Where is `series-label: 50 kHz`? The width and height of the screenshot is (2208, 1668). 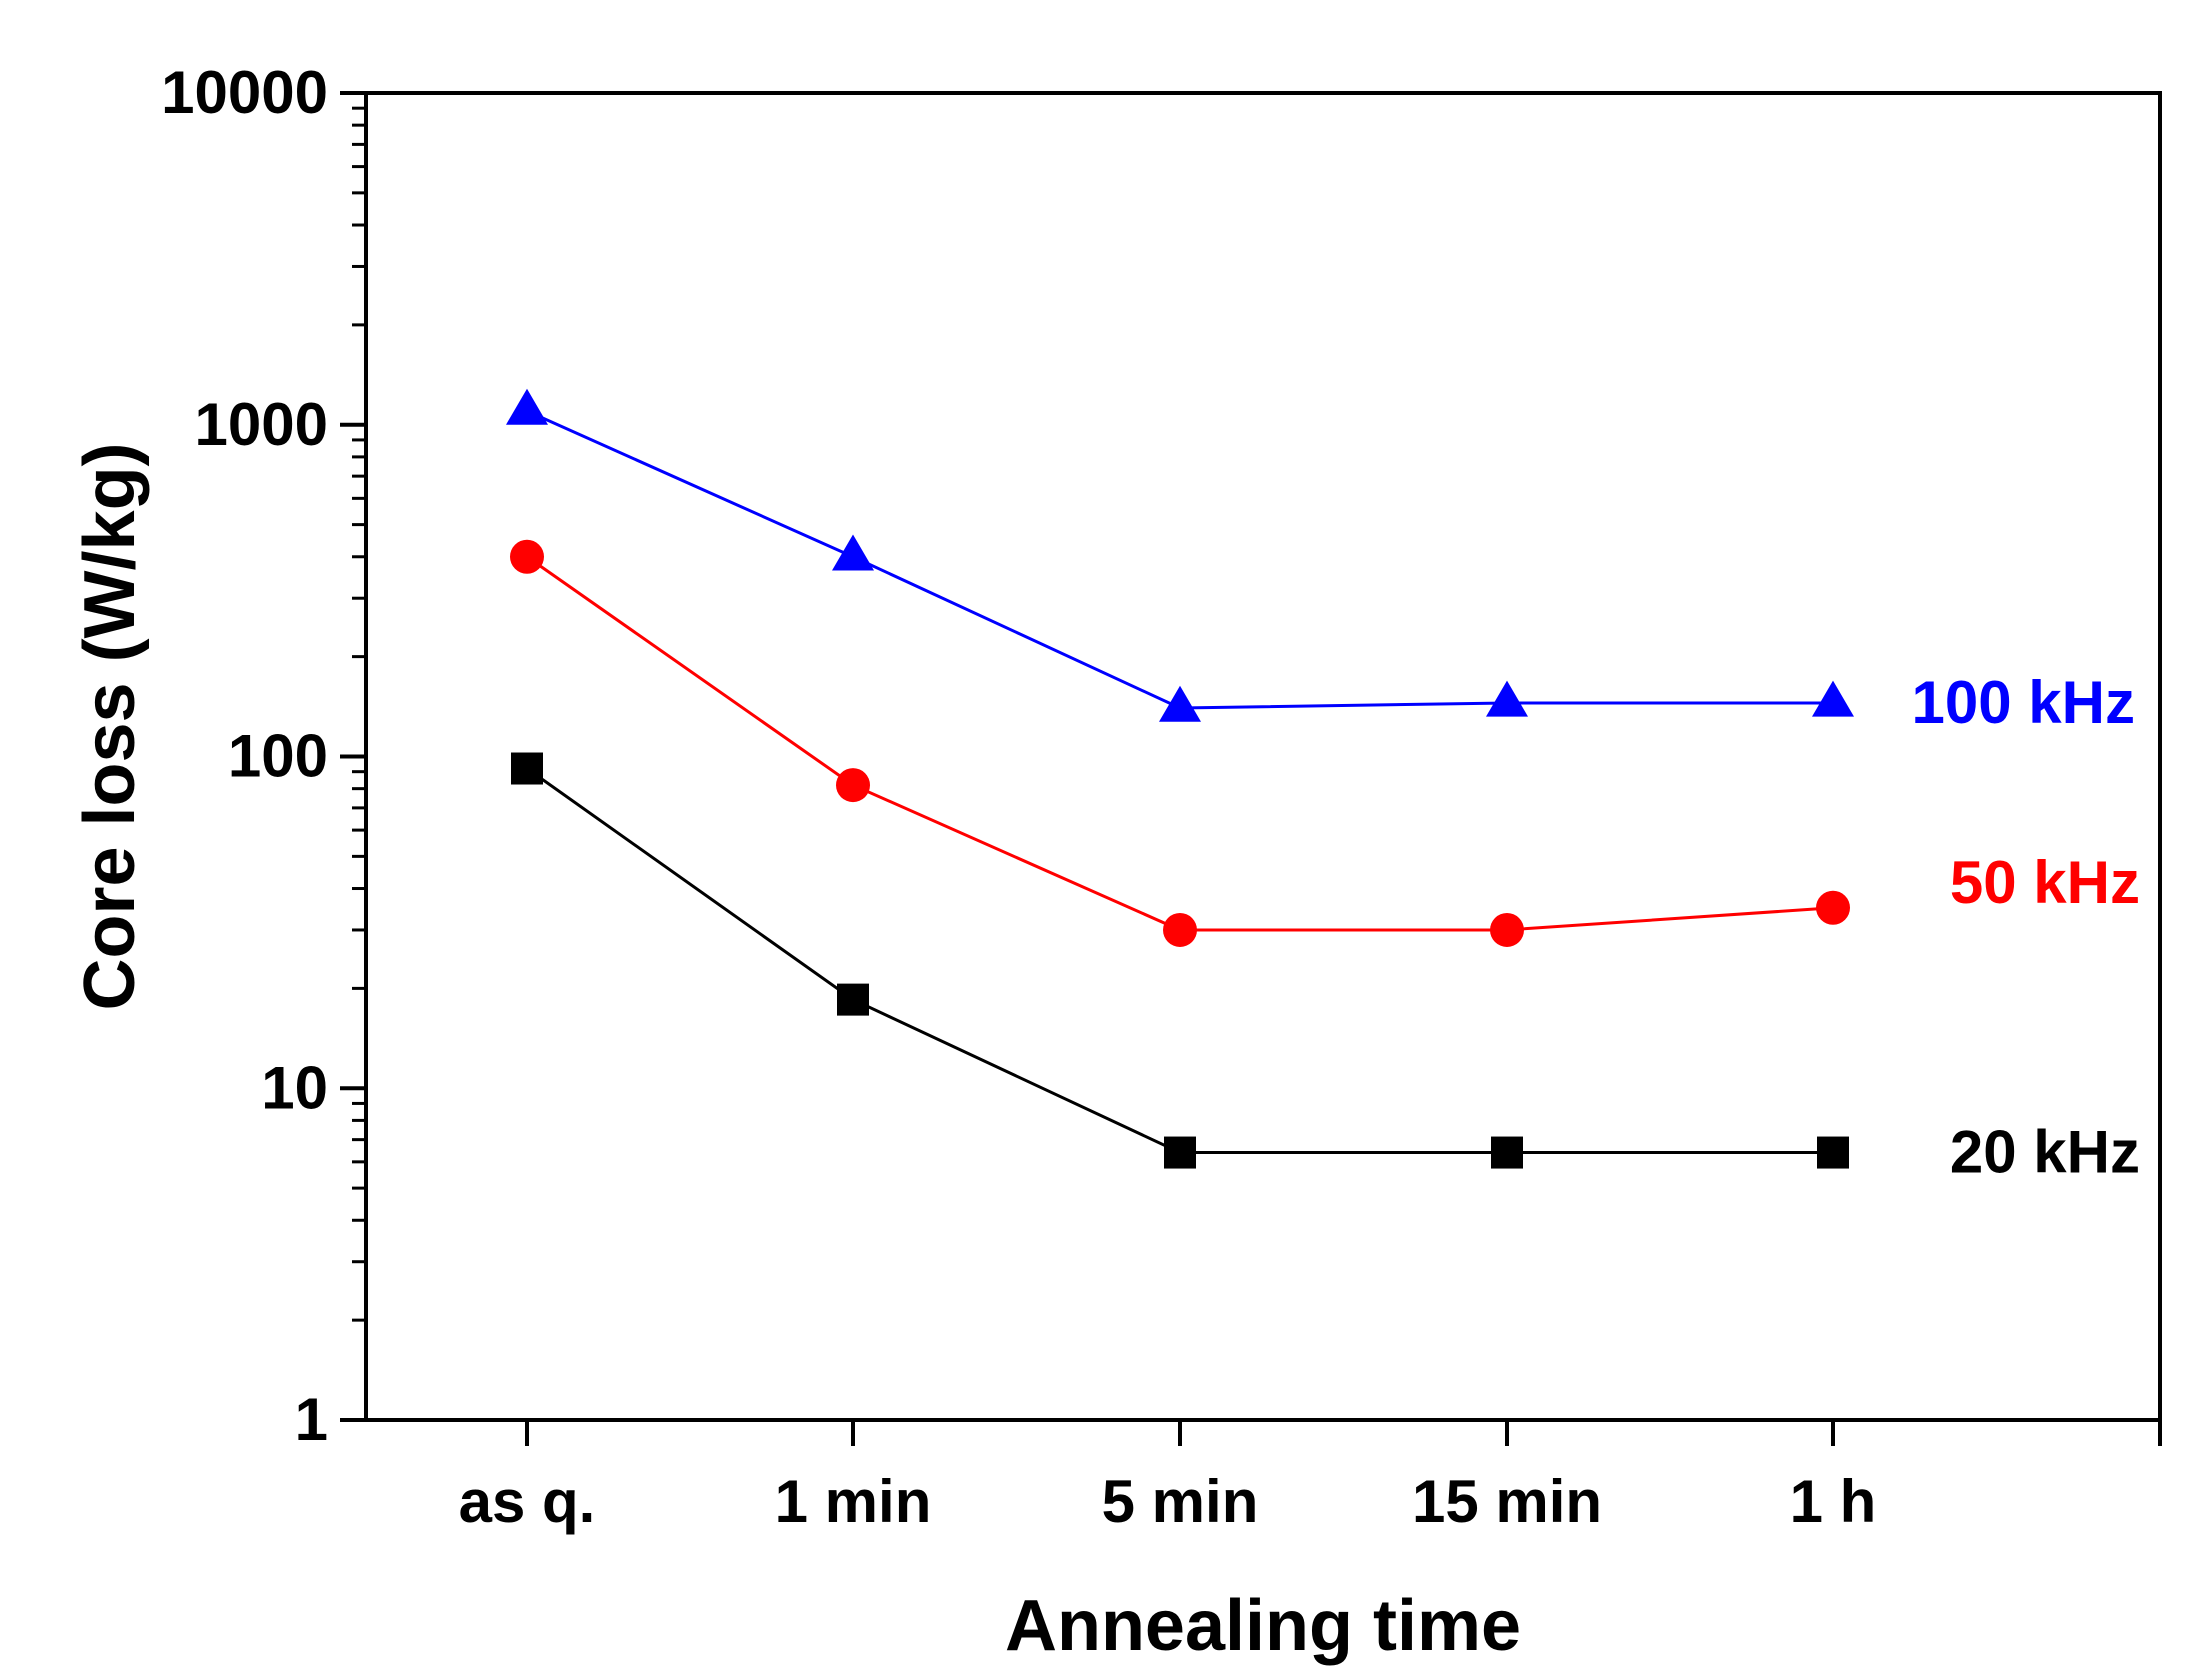
series-label: 50 kHz is located at coordinates (2045, 882).